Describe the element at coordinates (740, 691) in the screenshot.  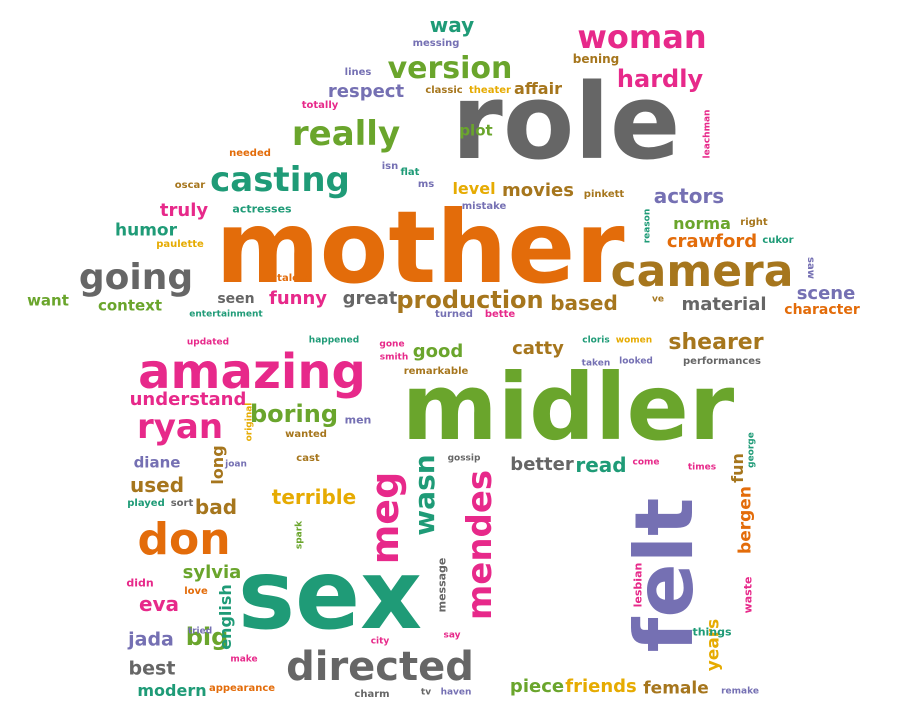
I see `word-remake: remake` at that location.